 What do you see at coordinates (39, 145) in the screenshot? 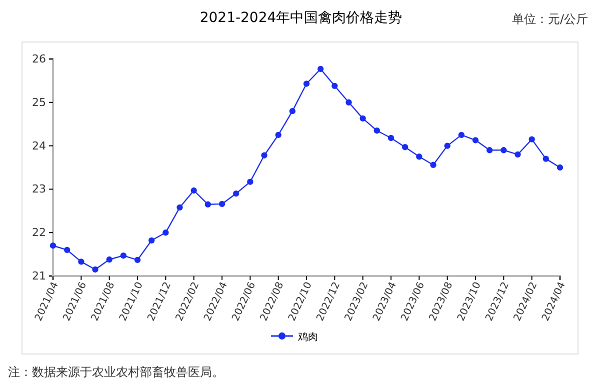
I see `y-tick-label: 24` at bounding box center [39, 145].